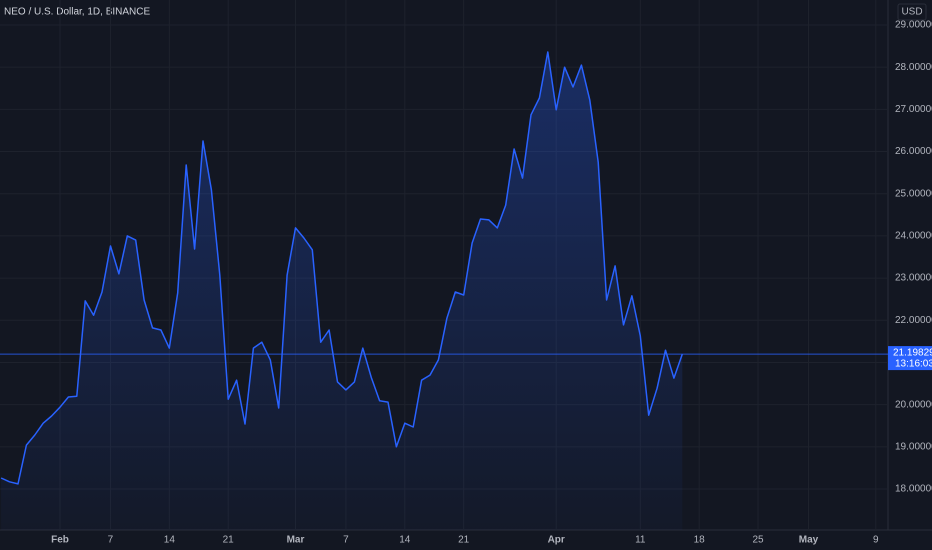 The height and width of the screenshot is (550, 932). What do you see at coordinates (913, 364) in the screenshot?
I see `countdown-label: 13:16:03` at bounding box center [913, 364].